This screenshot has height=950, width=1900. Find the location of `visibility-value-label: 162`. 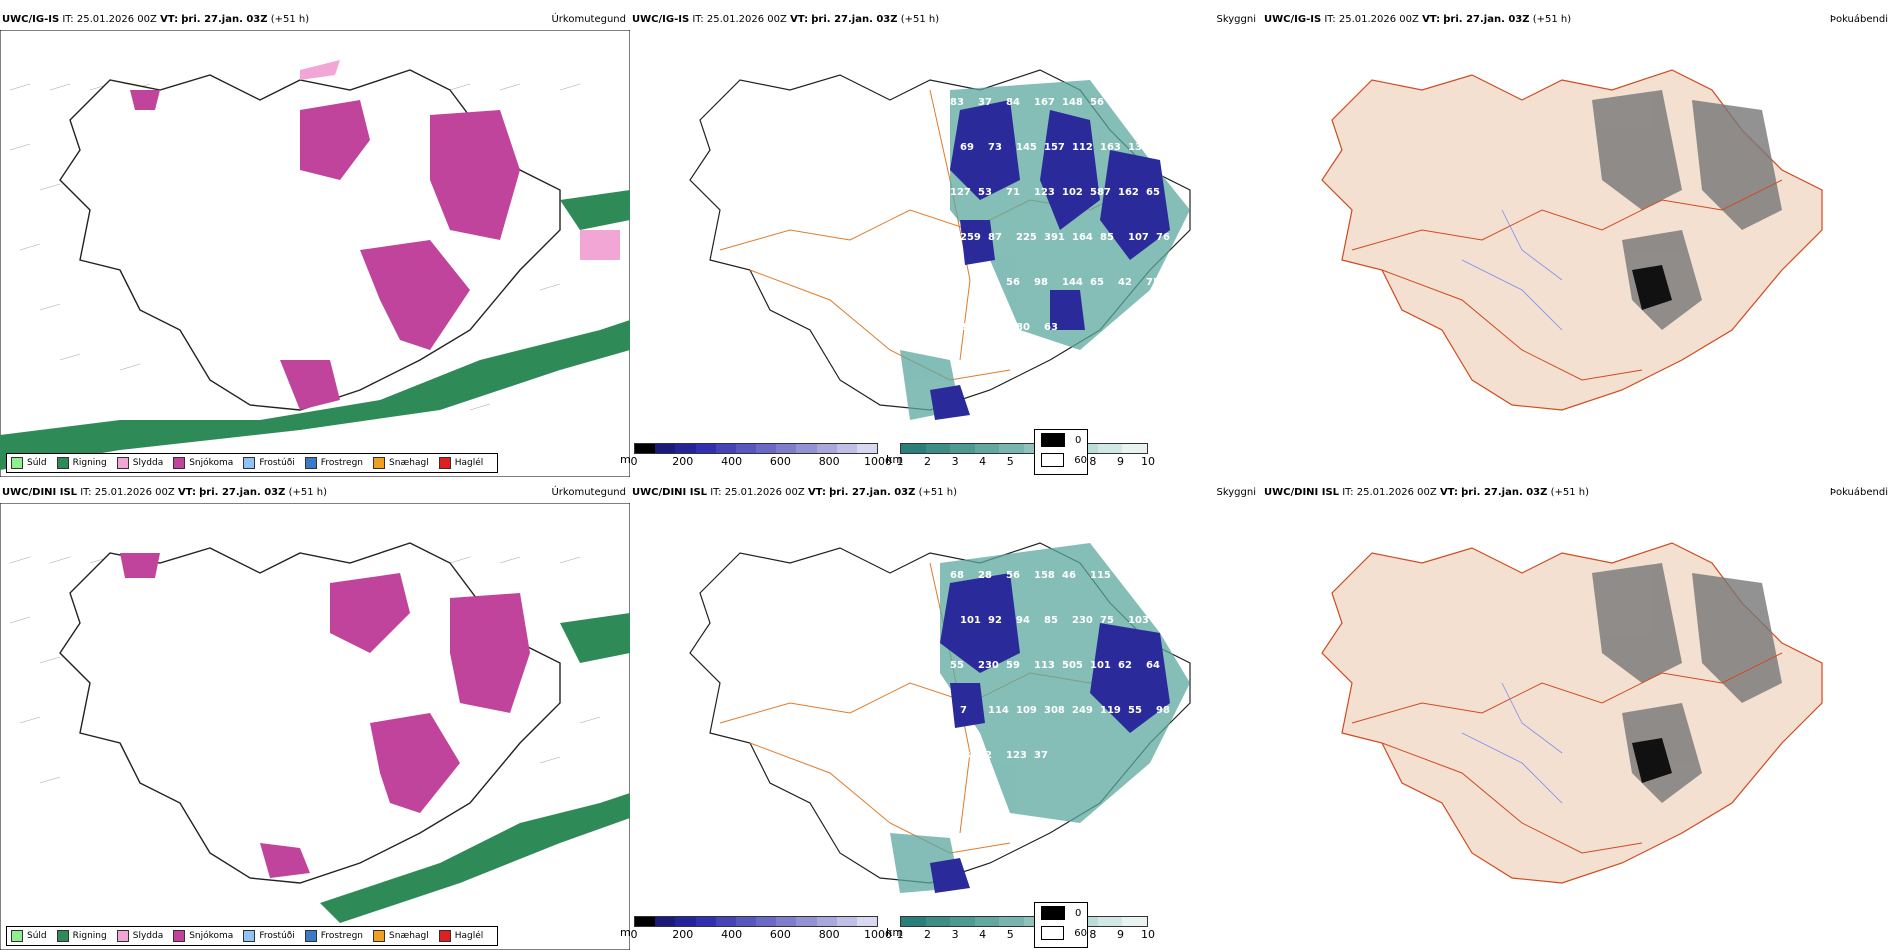

visibility-value-label: 162 is located at coordinates (1128, 192).